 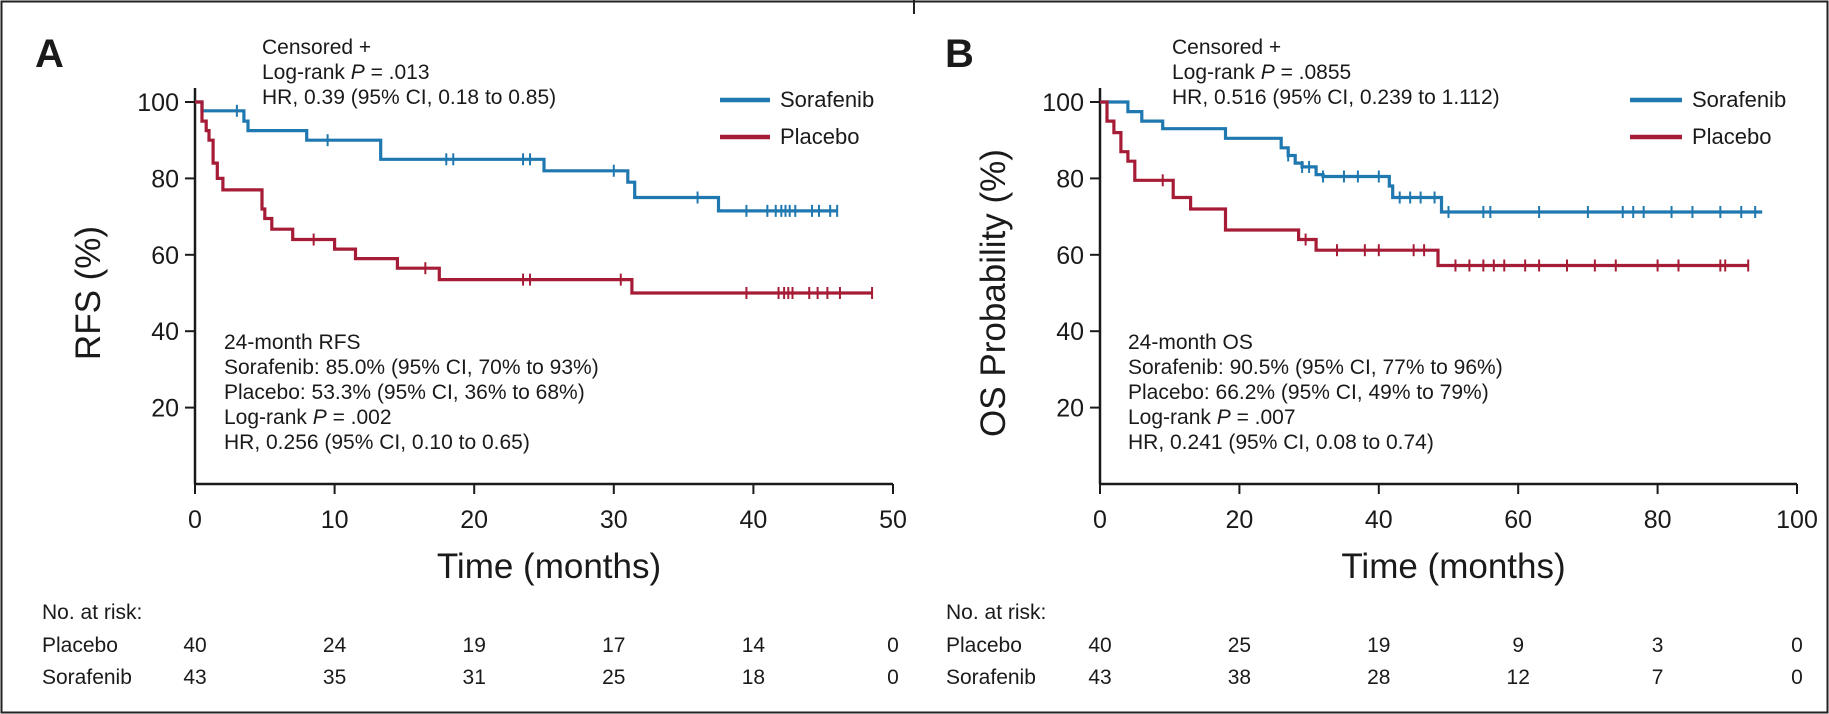 I want to click on stat-bottom-line: Placebo: 53.3% (95% CI, 36% to 68%), so click(x=404, y=392).